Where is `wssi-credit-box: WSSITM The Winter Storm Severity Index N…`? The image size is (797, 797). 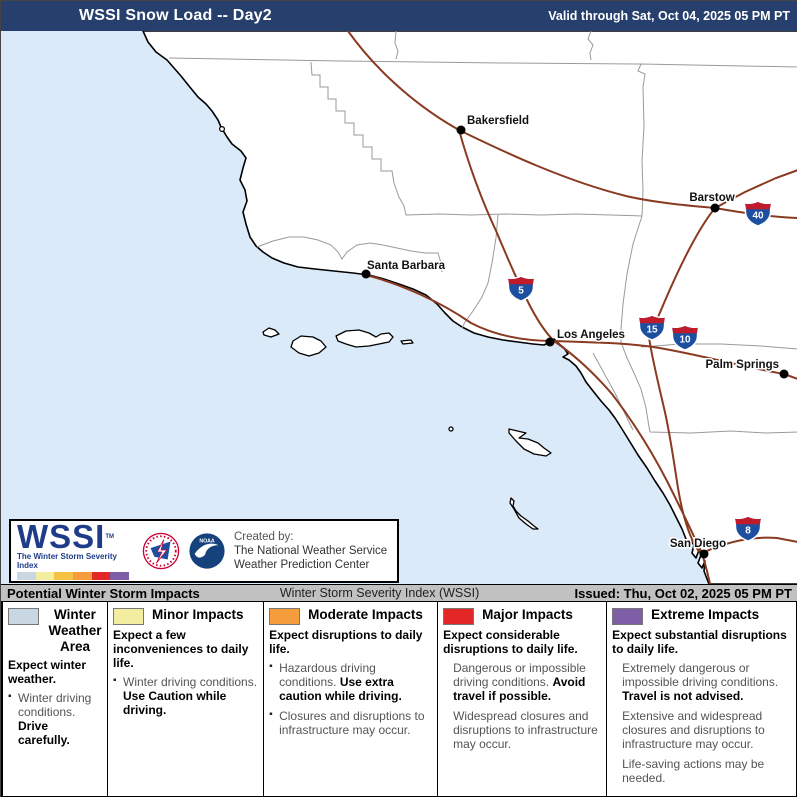
wssi-credit-box: WSSITM The Winter Storm Severity Index N… is located at coordinates (204, 551).